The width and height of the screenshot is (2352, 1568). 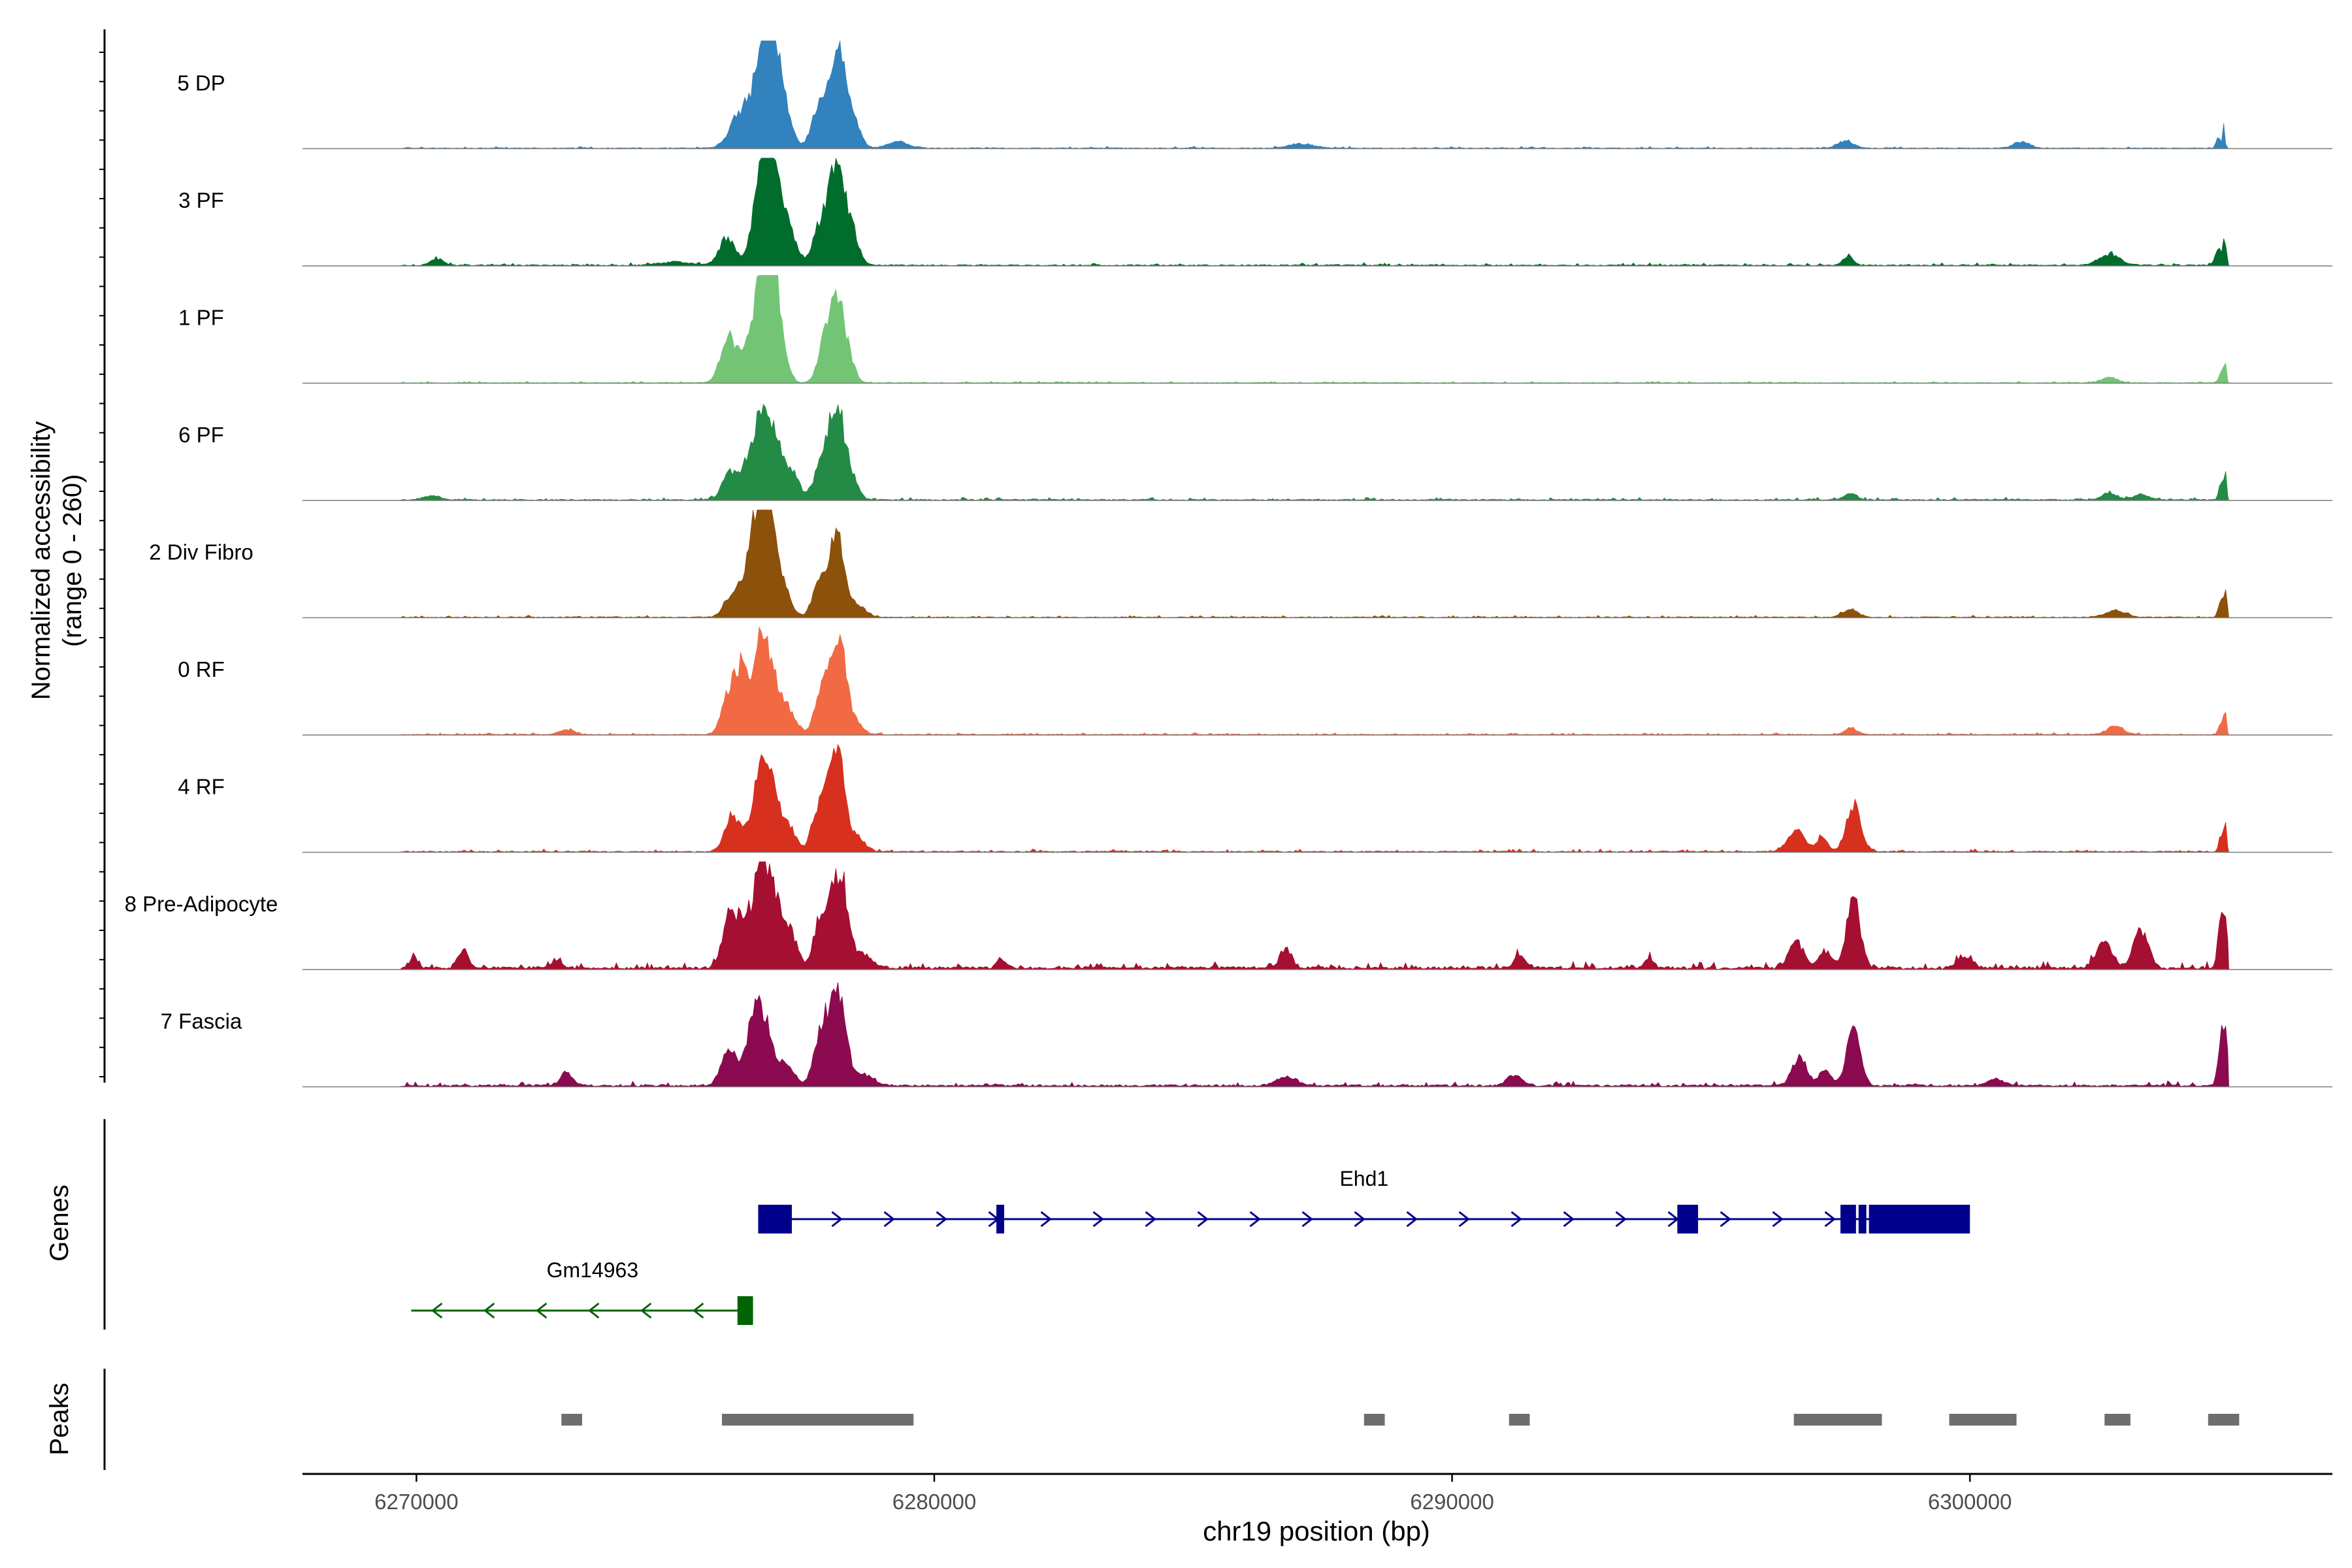 I want to click on track-label: 4 RF, so click(x=201, y=787).